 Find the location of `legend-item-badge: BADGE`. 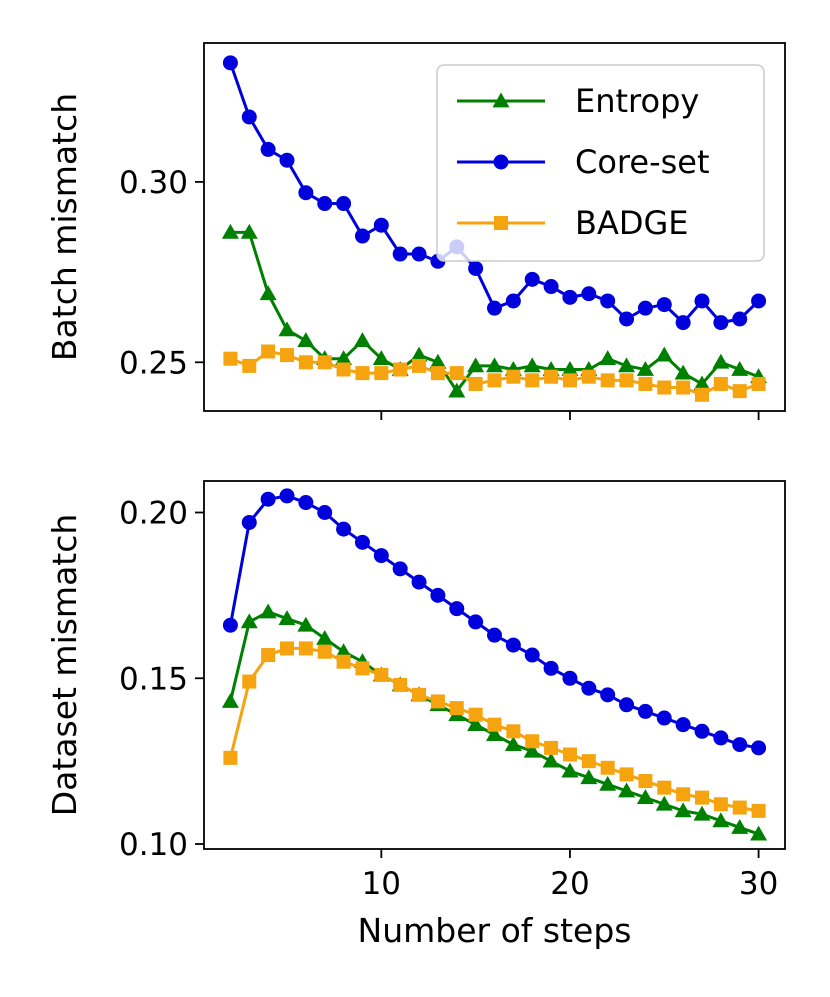

legend-item-badge: BADGE is located at coordinates (573, 223).